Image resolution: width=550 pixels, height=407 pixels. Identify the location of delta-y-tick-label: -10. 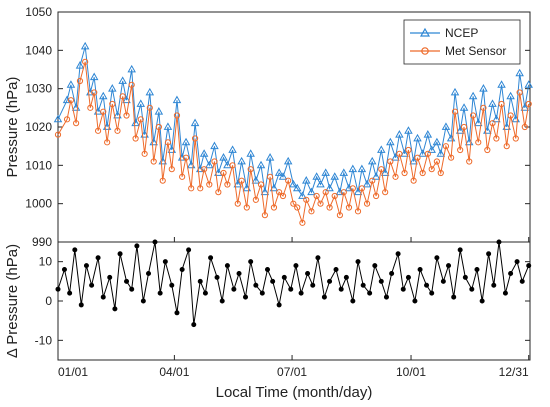
(44, 340).